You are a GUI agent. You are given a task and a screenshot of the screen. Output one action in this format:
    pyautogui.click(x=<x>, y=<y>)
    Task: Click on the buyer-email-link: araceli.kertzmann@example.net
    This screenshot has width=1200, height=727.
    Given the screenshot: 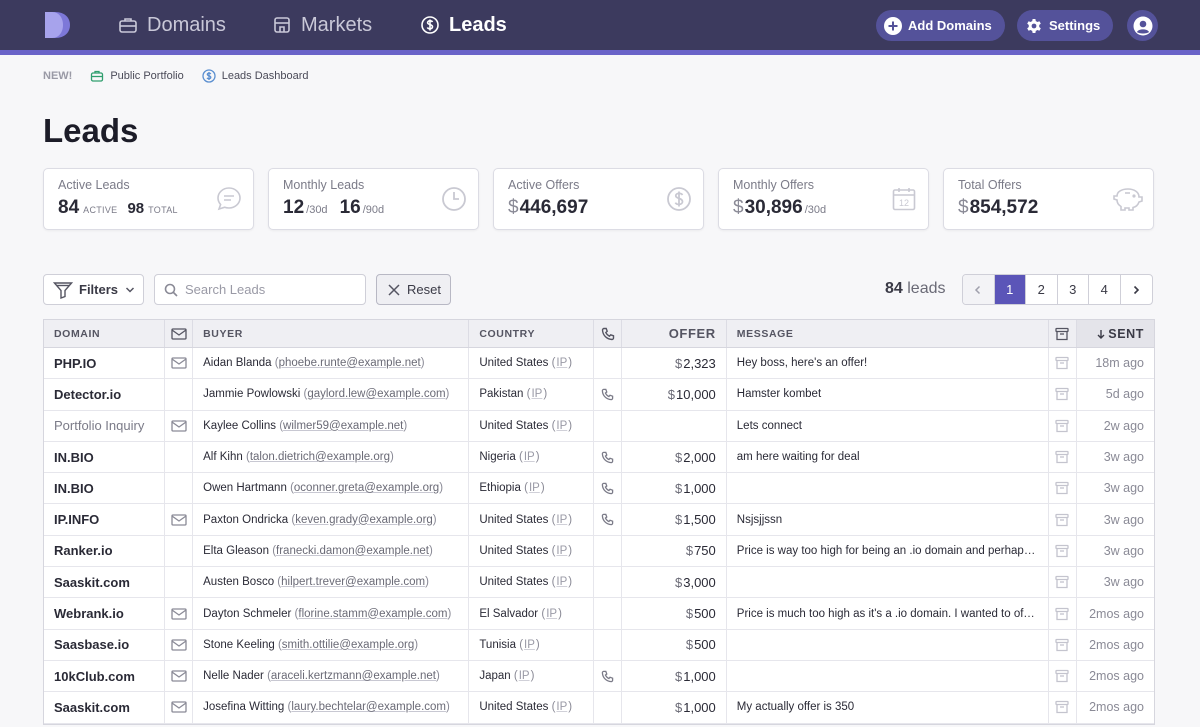 What is the action you would take?
    pyautogui.click(x=353, y=676)
    